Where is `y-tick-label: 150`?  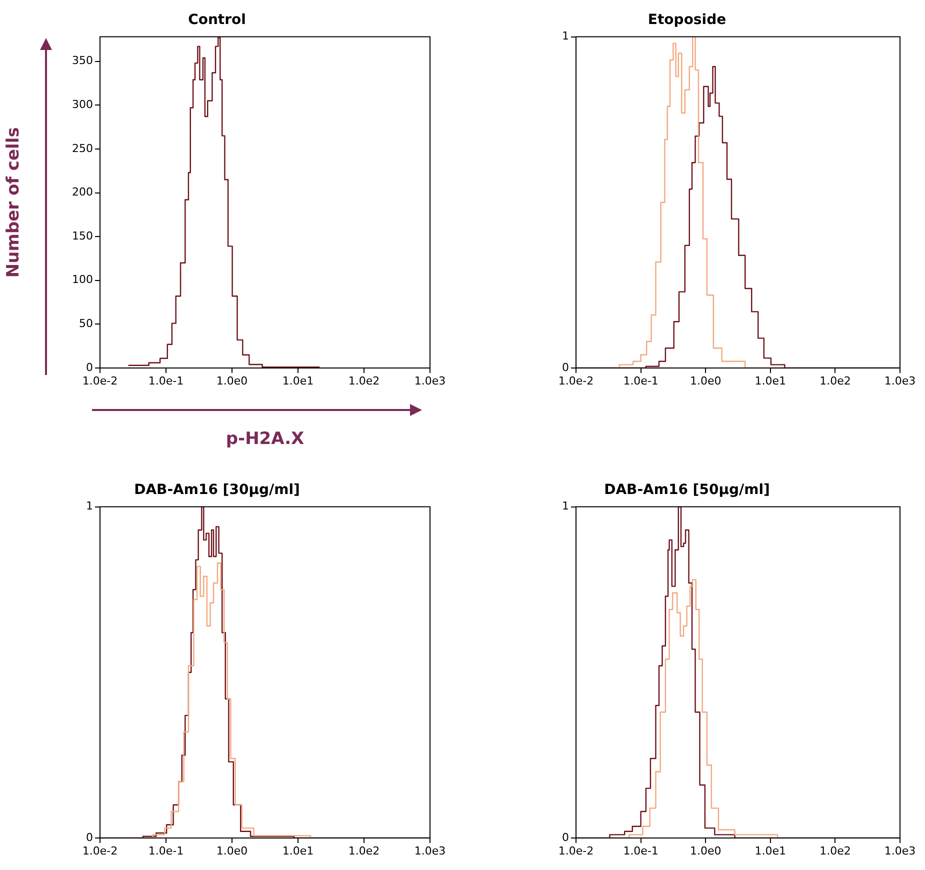
y-tick-label: 150 is located at coordinates (82, 235).